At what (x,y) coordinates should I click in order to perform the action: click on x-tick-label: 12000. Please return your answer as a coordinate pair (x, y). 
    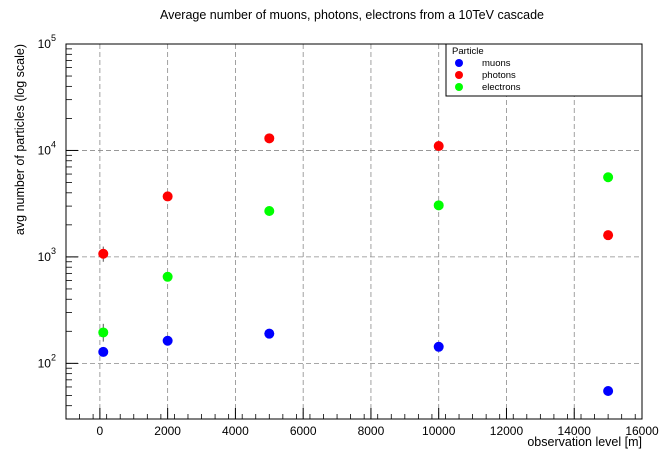
    Looking at the image, I should click on (507, 431).